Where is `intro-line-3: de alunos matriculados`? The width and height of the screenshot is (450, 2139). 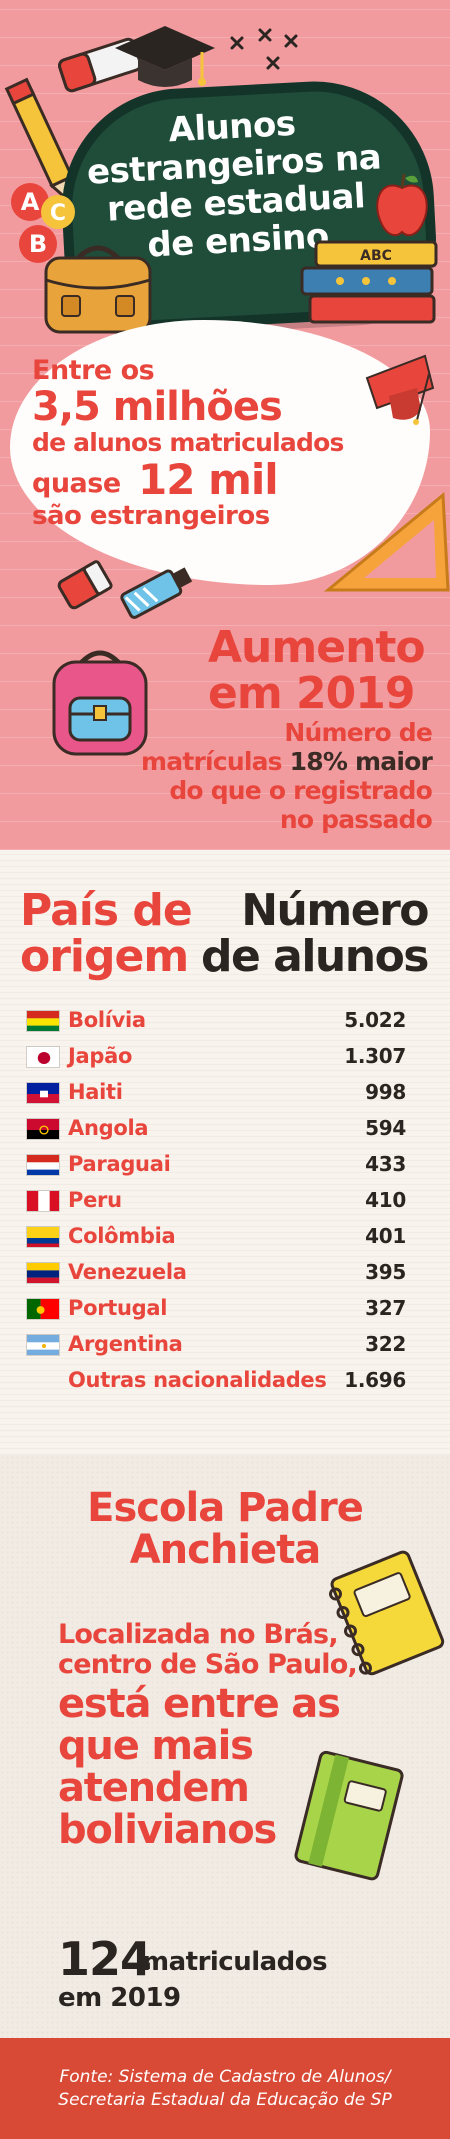
intro-line-3: de alunos matriculados is located at coordinates (188, 442).